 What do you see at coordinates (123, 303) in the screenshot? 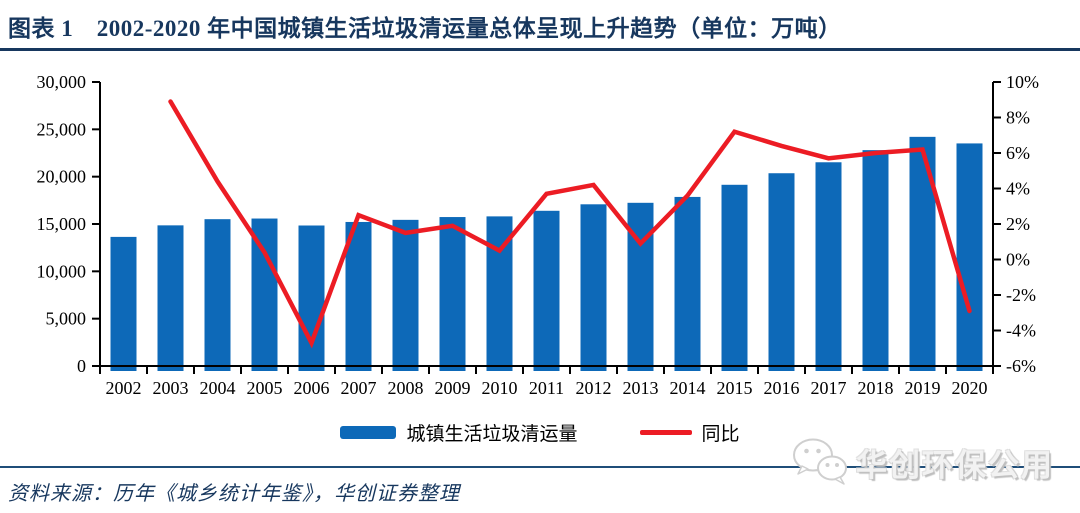
I see `bar-2002` at bounding box center [123, 303].